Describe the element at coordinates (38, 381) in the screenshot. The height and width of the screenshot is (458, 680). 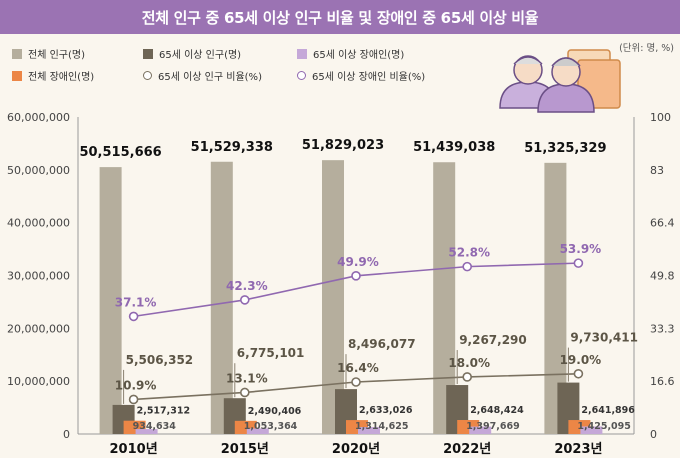
I see `y-tick-label: 10,000,000` at that location.